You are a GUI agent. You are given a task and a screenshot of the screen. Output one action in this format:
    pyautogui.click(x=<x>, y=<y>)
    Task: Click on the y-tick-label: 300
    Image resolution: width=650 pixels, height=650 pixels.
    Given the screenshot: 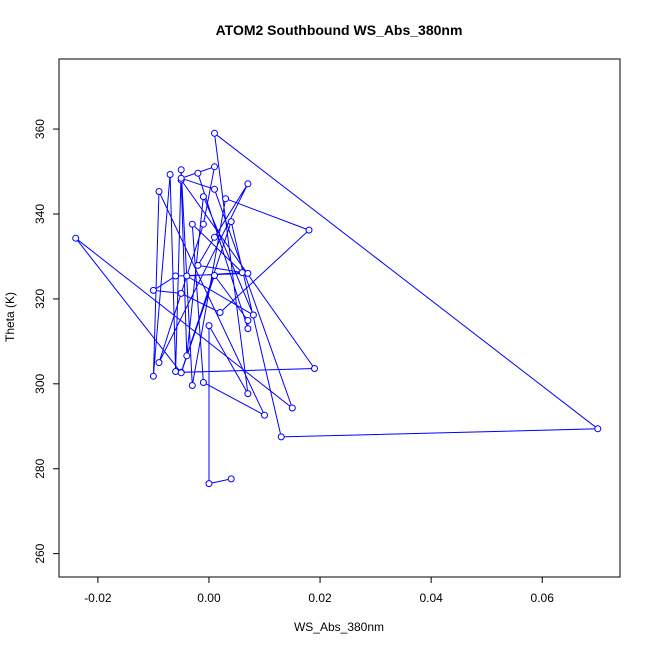 What is the action you would take?
    pyautogui.click(x=40, y=383)
    